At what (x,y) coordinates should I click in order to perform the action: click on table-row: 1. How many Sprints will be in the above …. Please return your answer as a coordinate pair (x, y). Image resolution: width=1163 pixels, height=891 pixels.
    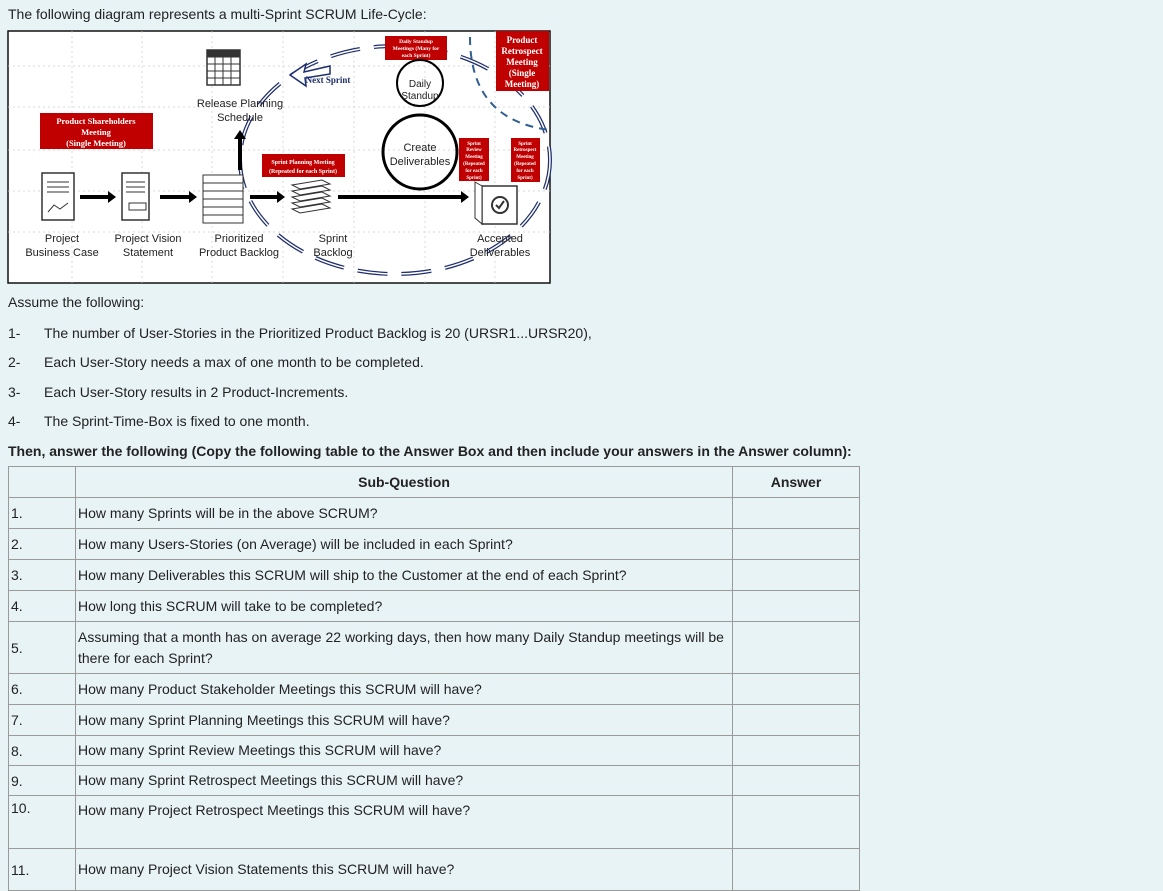
    Looking at the image, I should click on (434, 513).